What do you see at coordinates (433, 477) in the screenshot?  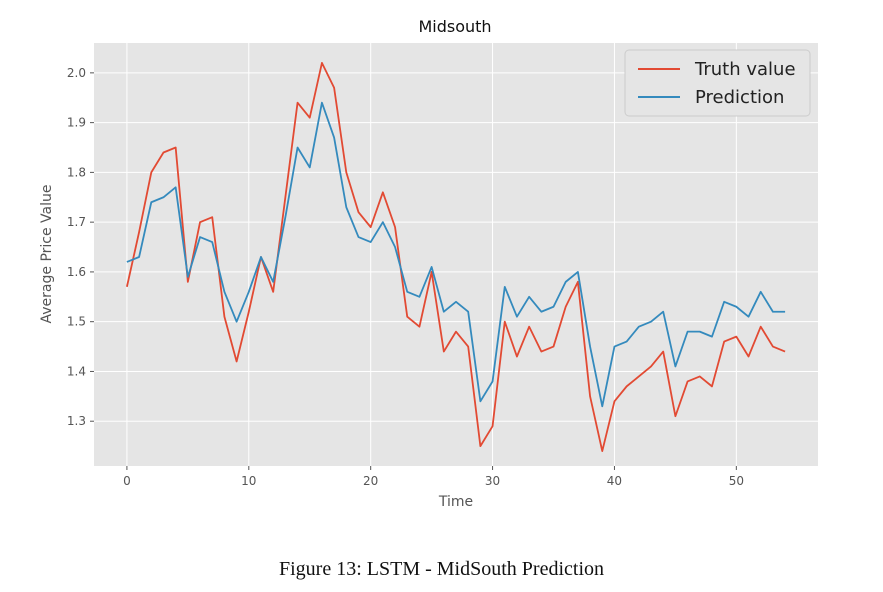 I see `x-axis-ticks: 0 10 20 30 40 50` at bounding box center [433, 477].